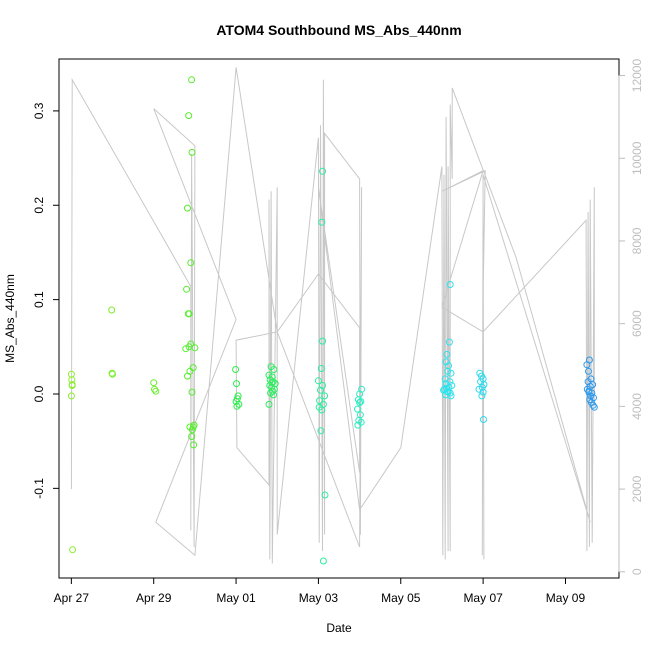 The width and height of the screenshot is (650, 650). Describe the element at coordinates (637, 240) in the screenshot. I see `y-right-tick-label: 8000` at that location.